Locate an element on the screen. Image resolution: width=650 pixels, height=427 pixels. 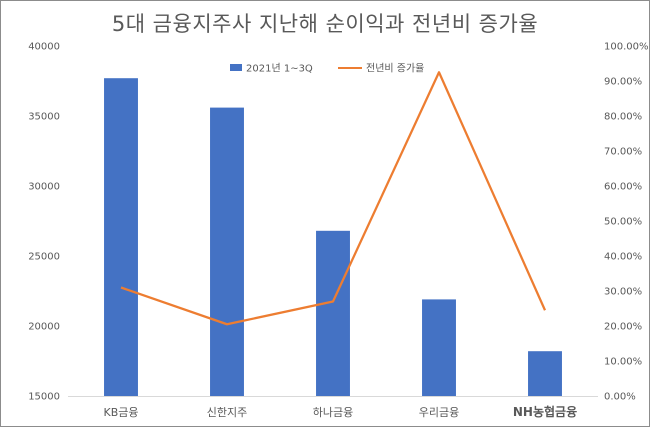
right-tick-label: 20.00% is located at coordinates (623, 327).